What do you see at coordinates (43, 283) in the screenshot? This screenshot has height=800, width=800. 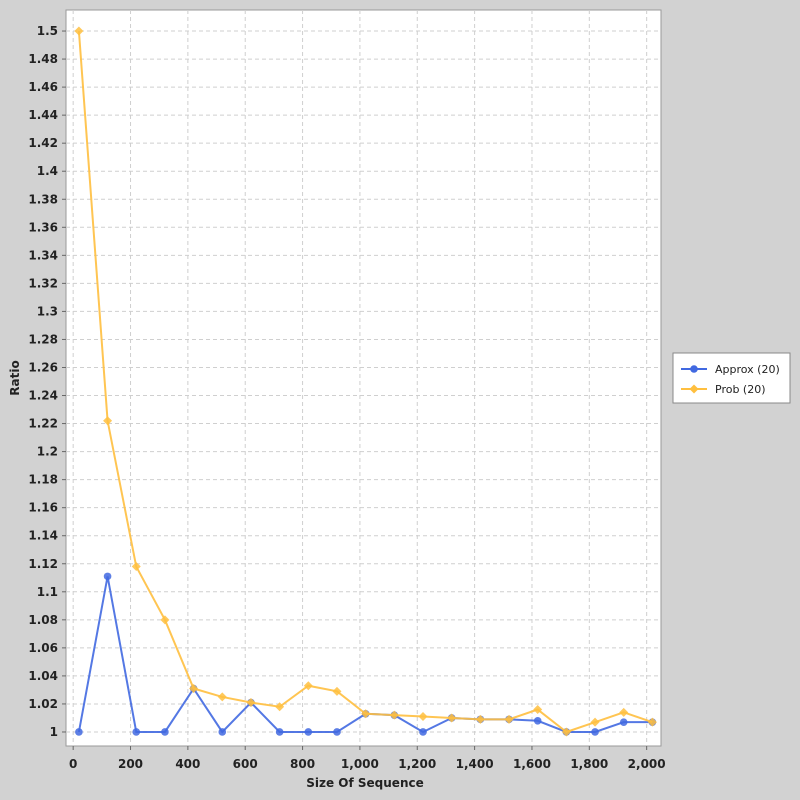 I see `y-tick-label: 1.32` at bounding box center [43, 283].